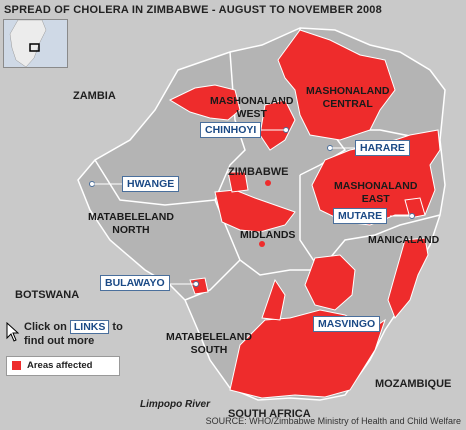  I want to click on province-name-line2: EAST, so click(375, 199).